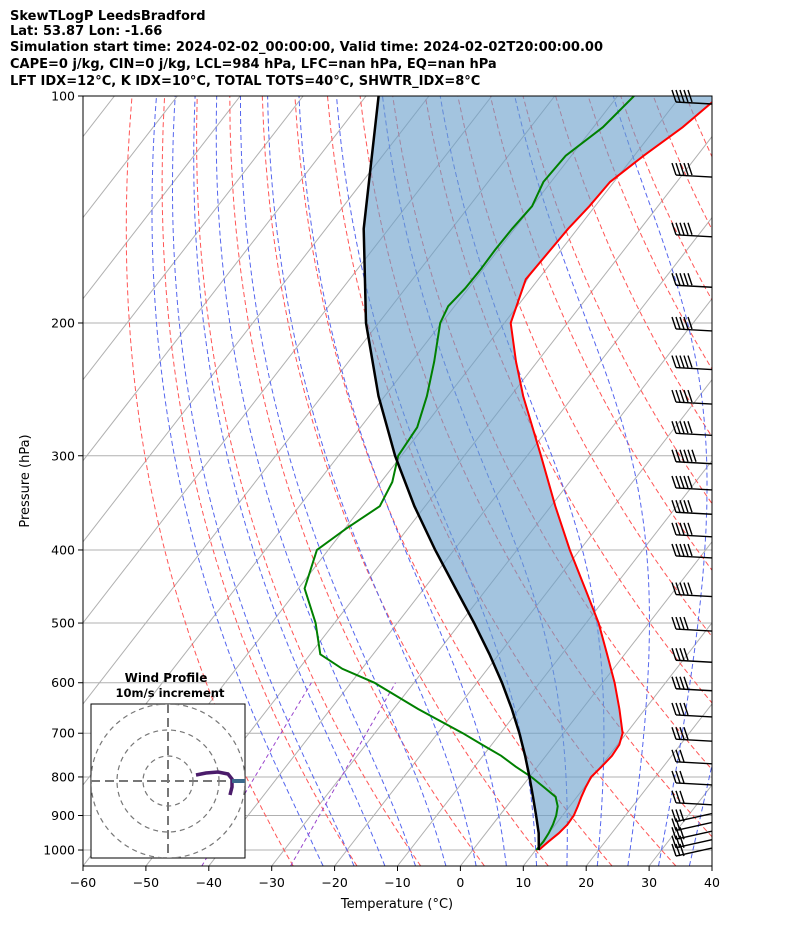  What do you see at coordinates (59, 850) in the screenshot?
I see `y-tick-label: 1000` at bounding box center [59, 850].